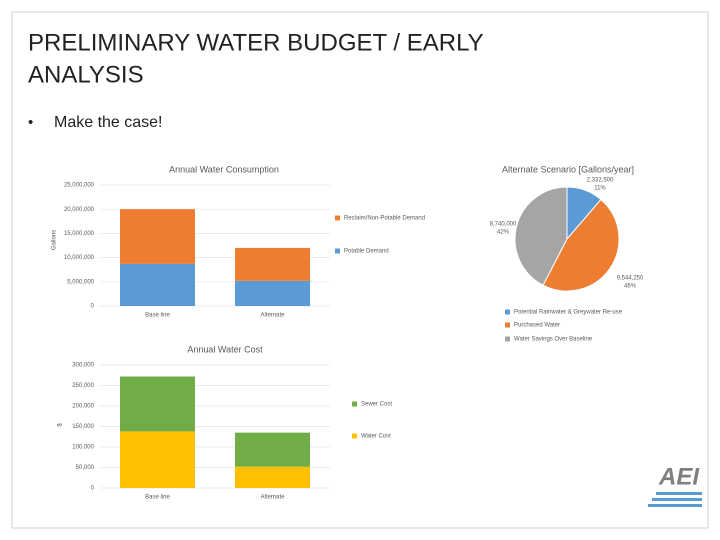 This screenshot has height=540, width=720. Describe the element at coordinates (503, 225) in the screenshot. I see `data-label: 8,740,000` at that location.